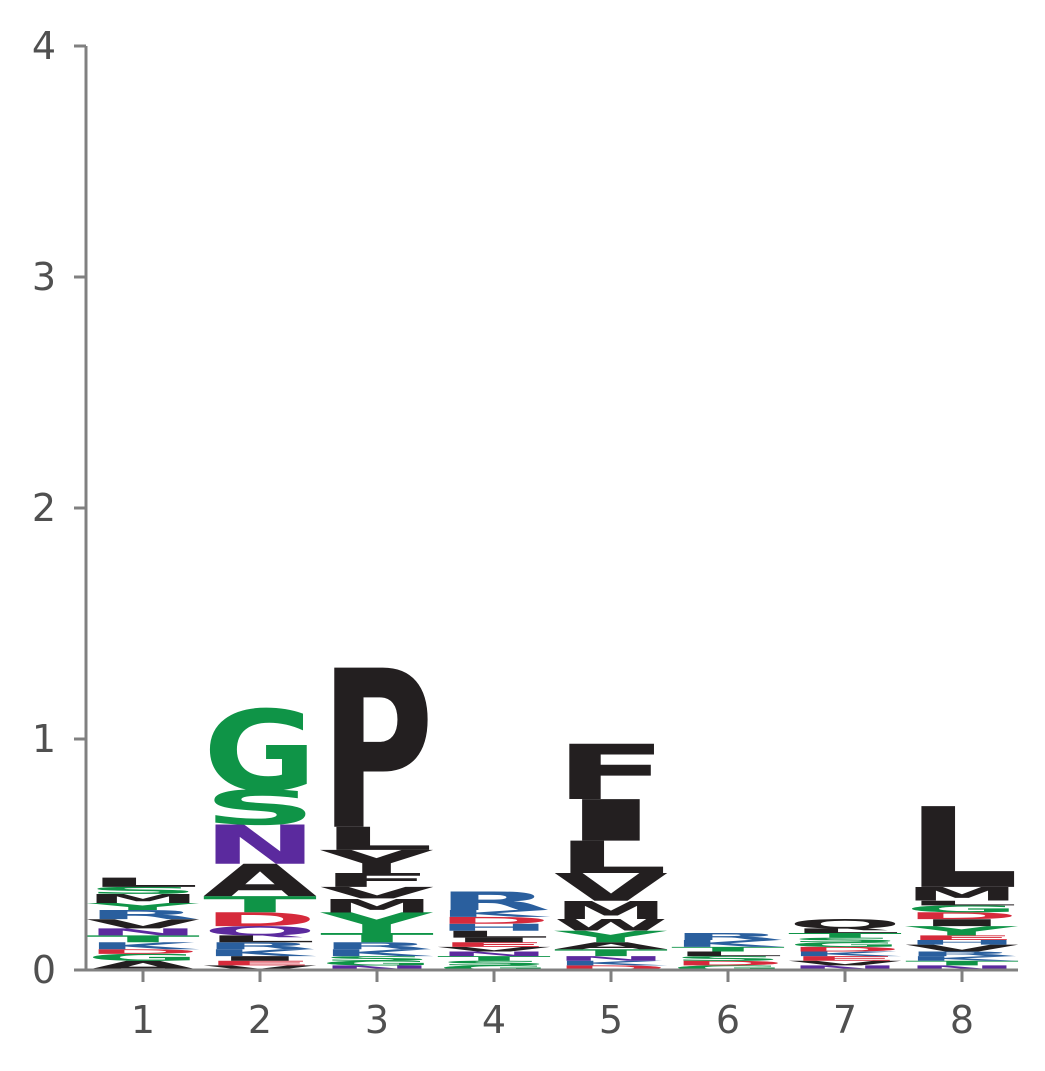 The height and width of the screenshot is (1071, 1045). I want to click on y-tick-label: 0, so click(44, 970).